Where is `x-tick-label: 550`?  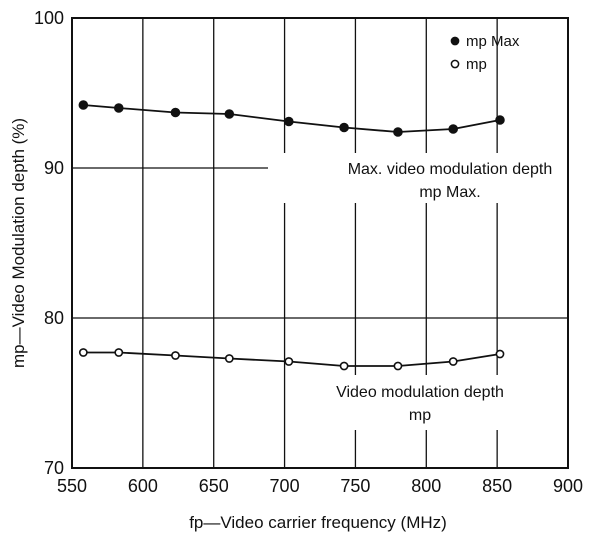
x-tick-label: 550 is located at coordinates (72, 486).